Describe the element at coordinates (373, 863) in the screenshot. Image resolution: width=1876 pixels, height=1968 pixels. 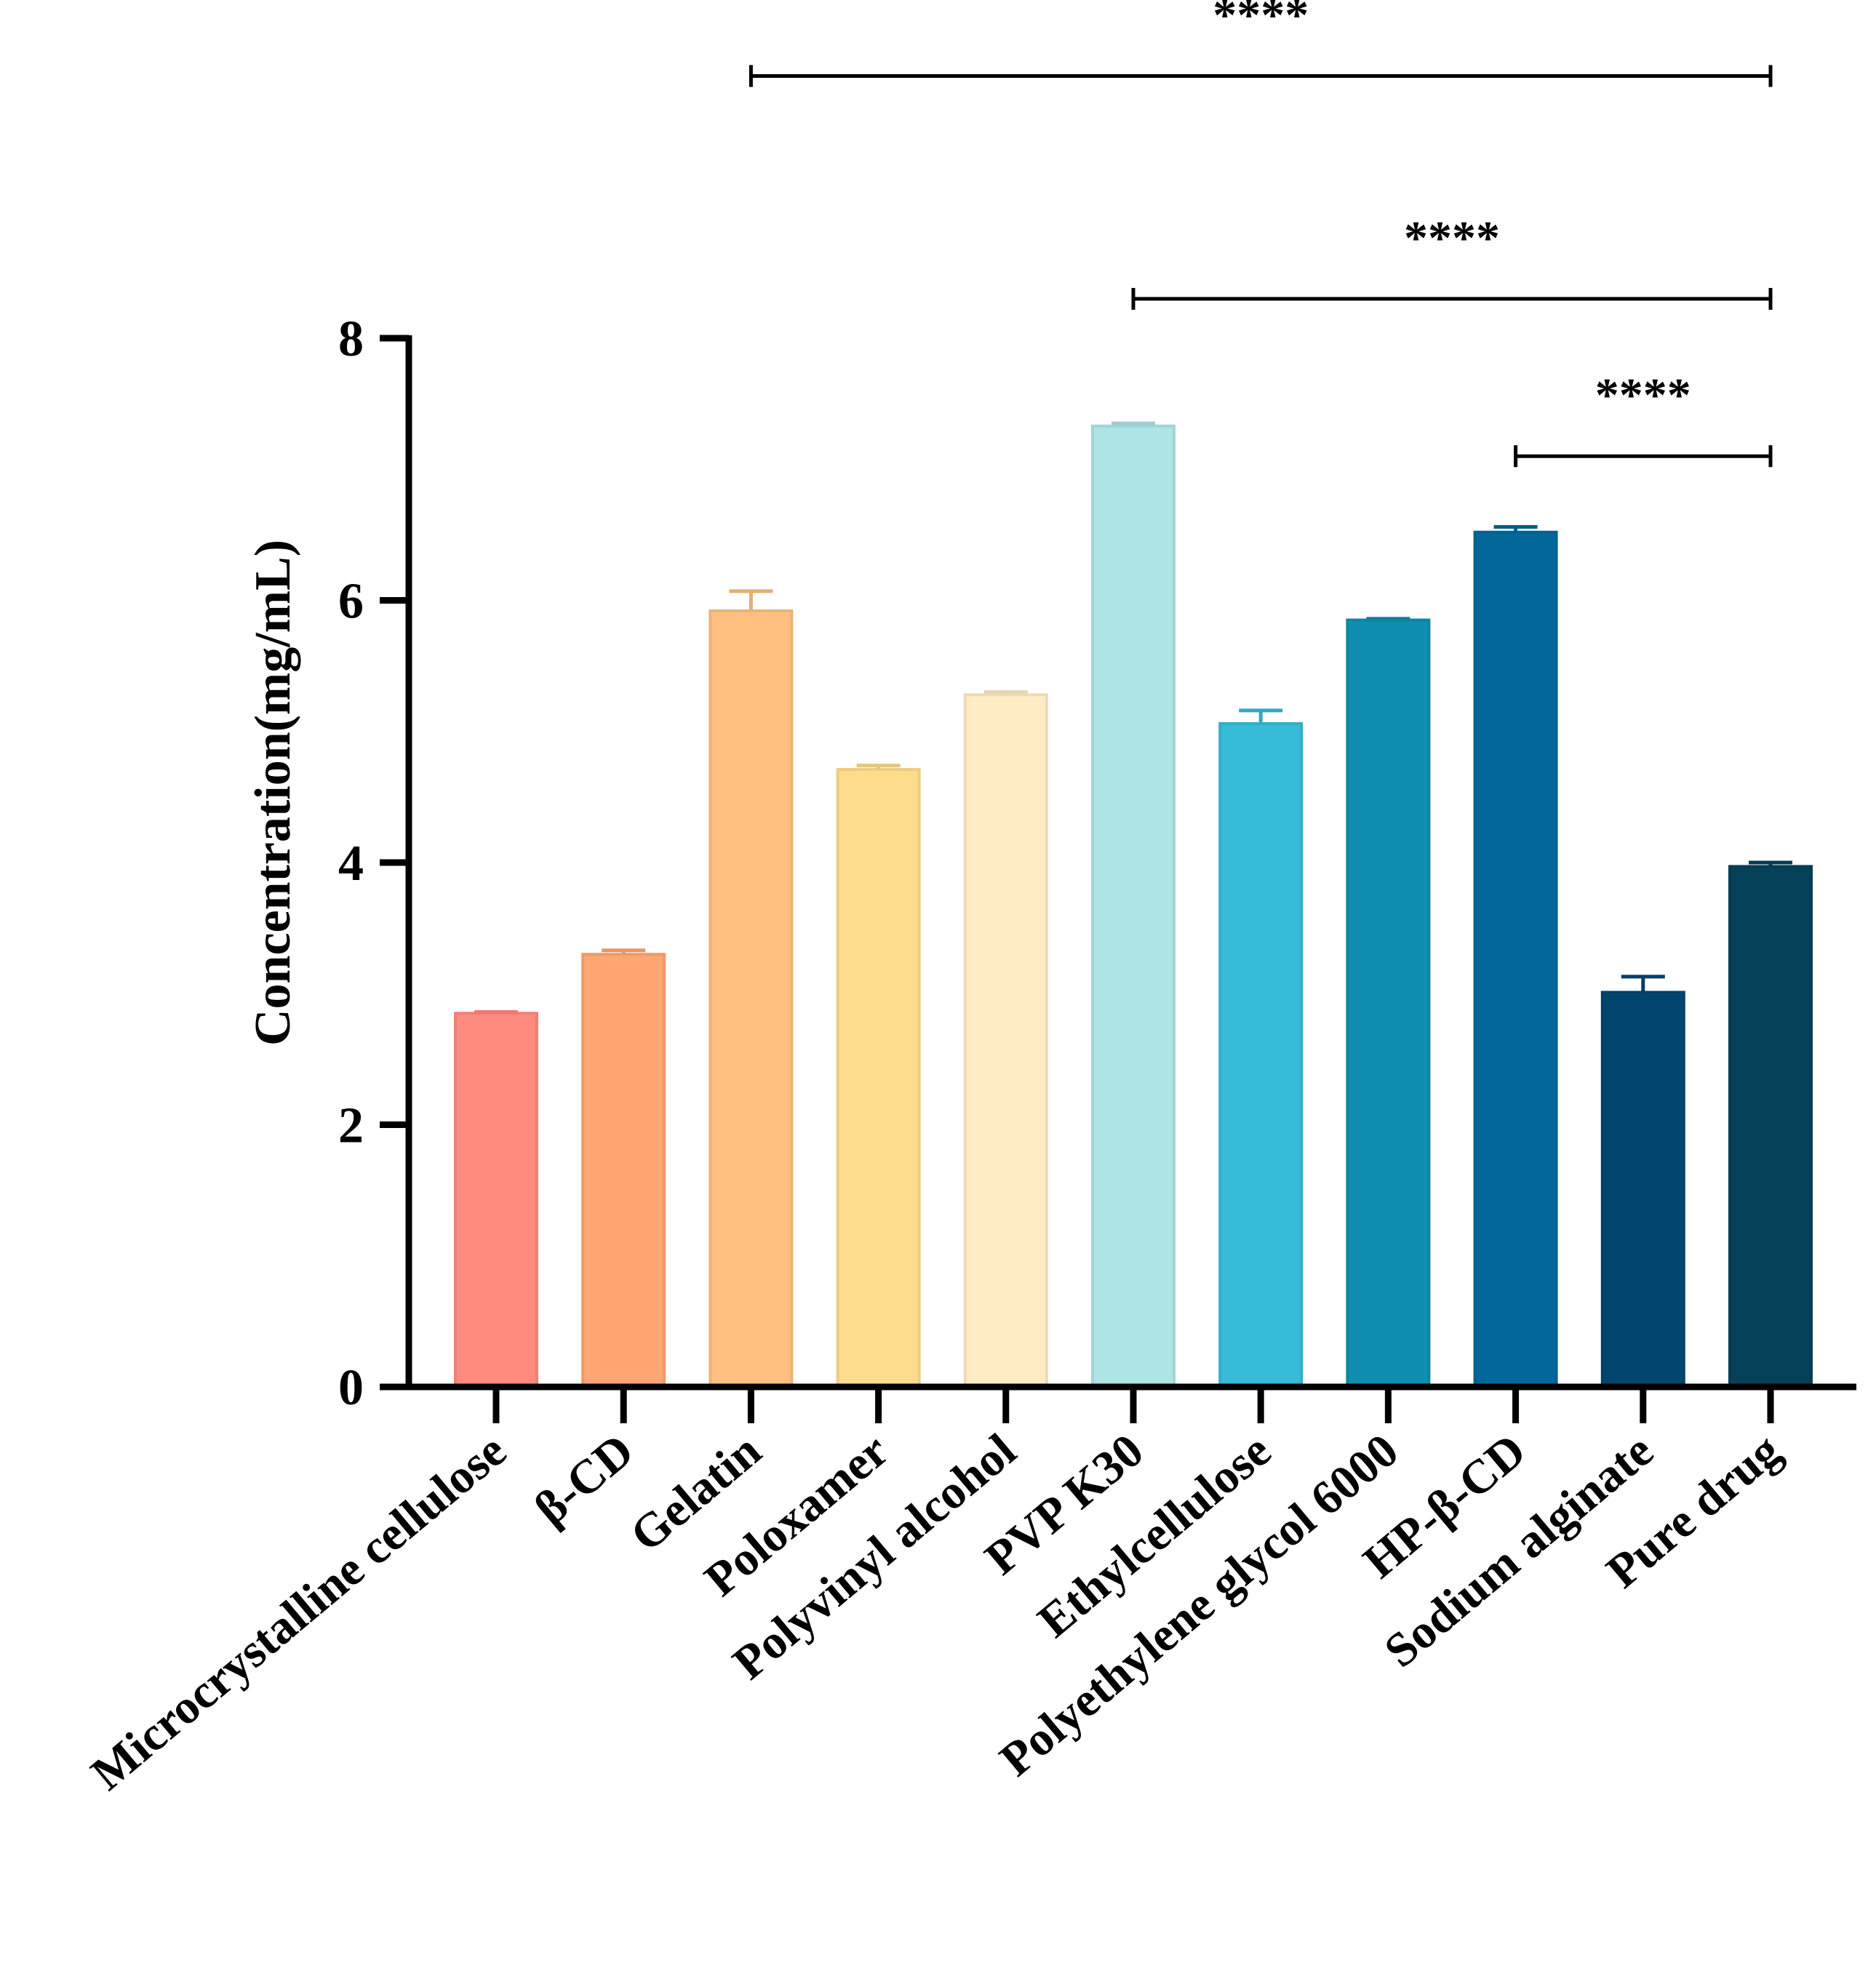
I see `y-ticks-layer: 0 2 4 6 8` at that location.